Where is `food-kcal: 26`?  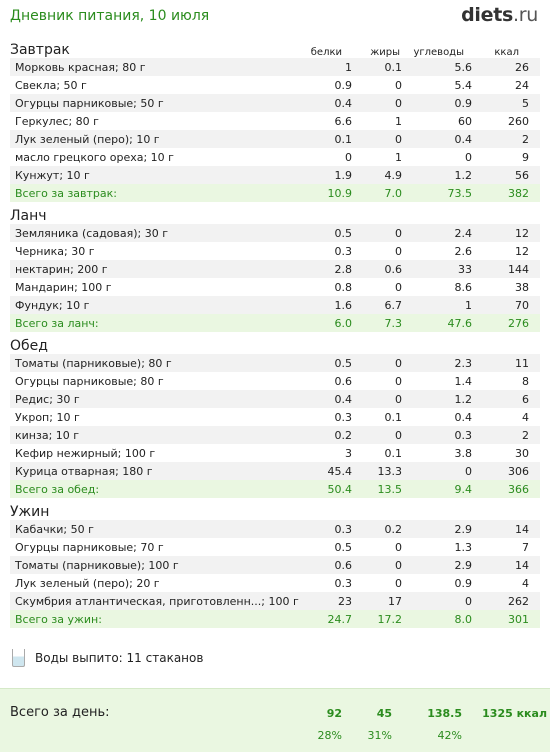
food-kcal: 26 is located at coordinates (522, 67).